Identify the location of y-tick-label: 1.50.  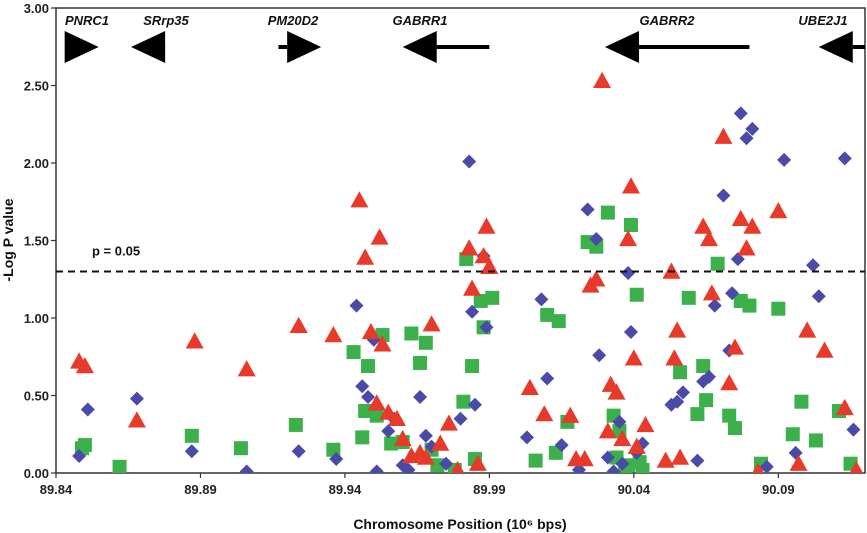
(36, 241).